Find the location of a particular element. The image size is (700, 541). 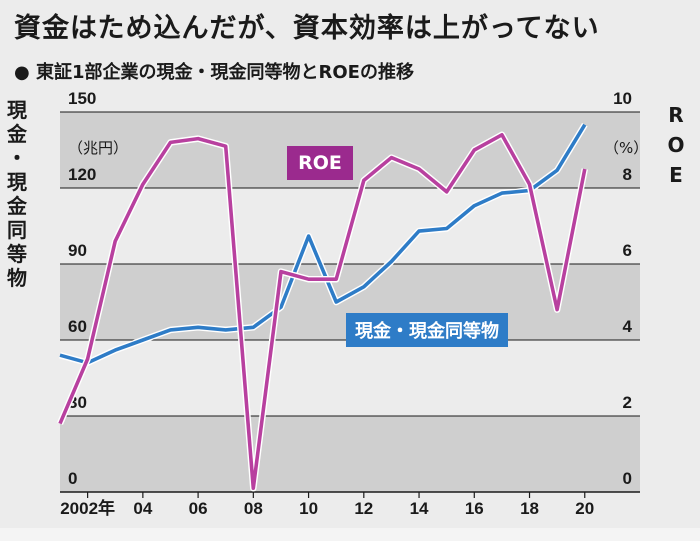

chart-title: 資金はため込んだが、資本効率は上がってない is located at coordinates (307, 28).